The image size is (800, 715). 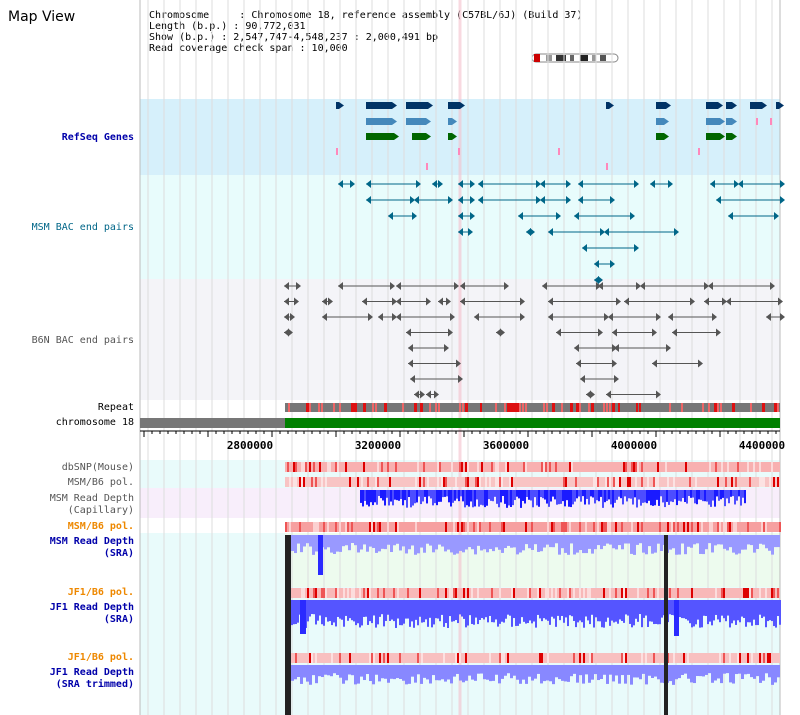 I want to click on jf1-sra-label: JF1 Read Depth, so click(x=91, y=607).